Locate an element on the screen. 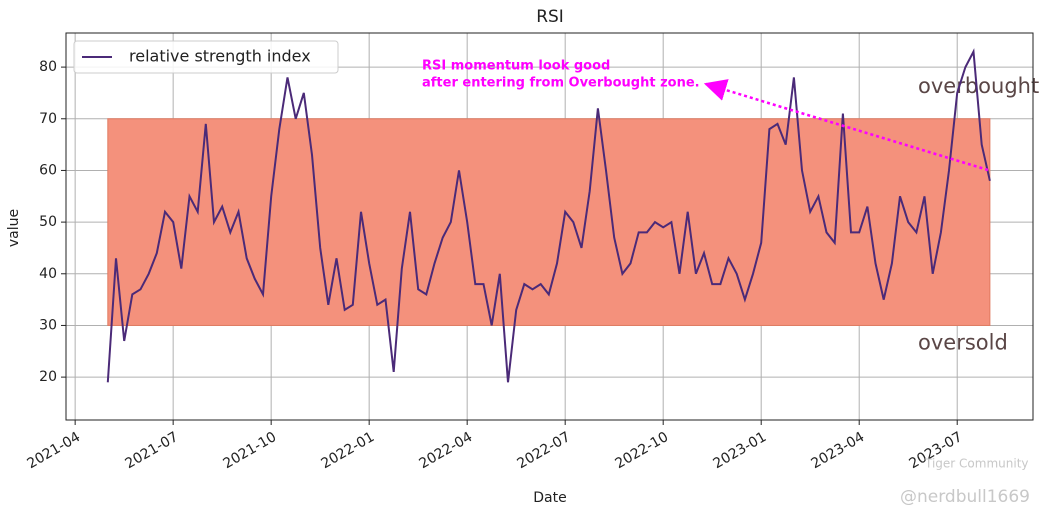 Image resolution: width=1052 pixels, height=523 pixels. watermark: Tiger Community is located at coordinates (976, 464).